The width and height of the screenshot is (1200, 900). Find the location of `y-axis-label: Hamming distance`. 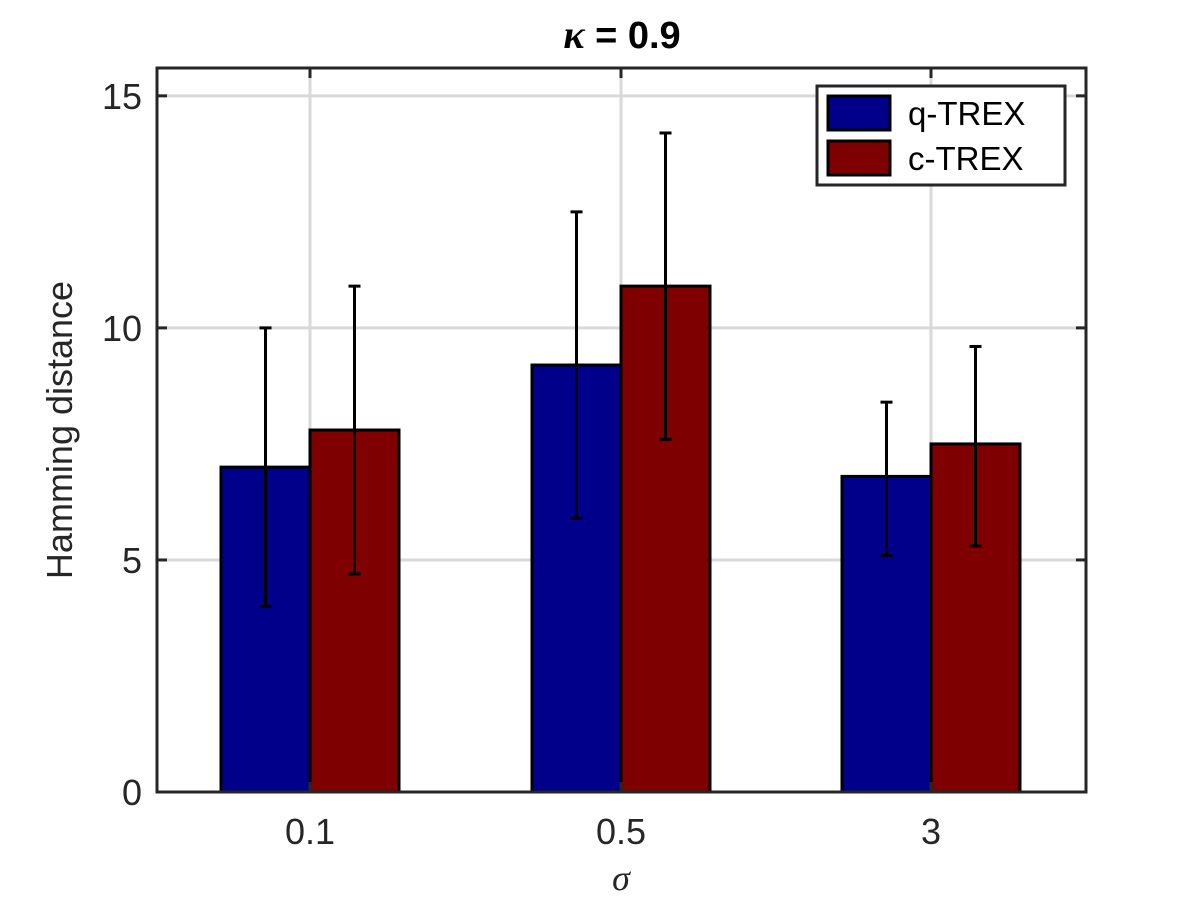

y-axis-label: Hamming distance is located at coordinates (59, 430).